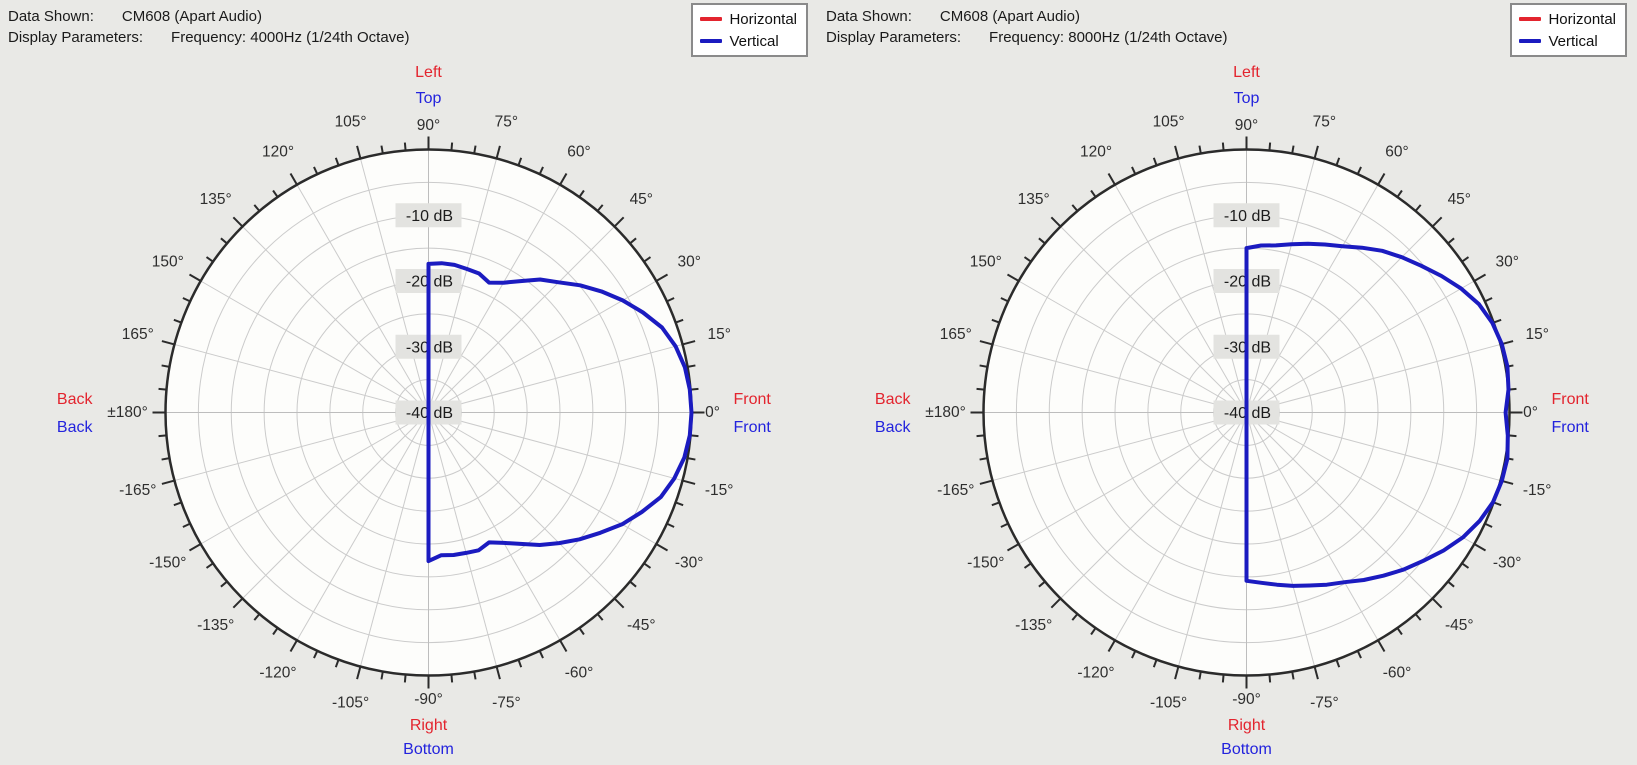 The height and width of the screenshot is (765, 1637). I want to click on display-parameters-value: Frequency: 8000Hz (1/24th Octave), so click(1108, 37).